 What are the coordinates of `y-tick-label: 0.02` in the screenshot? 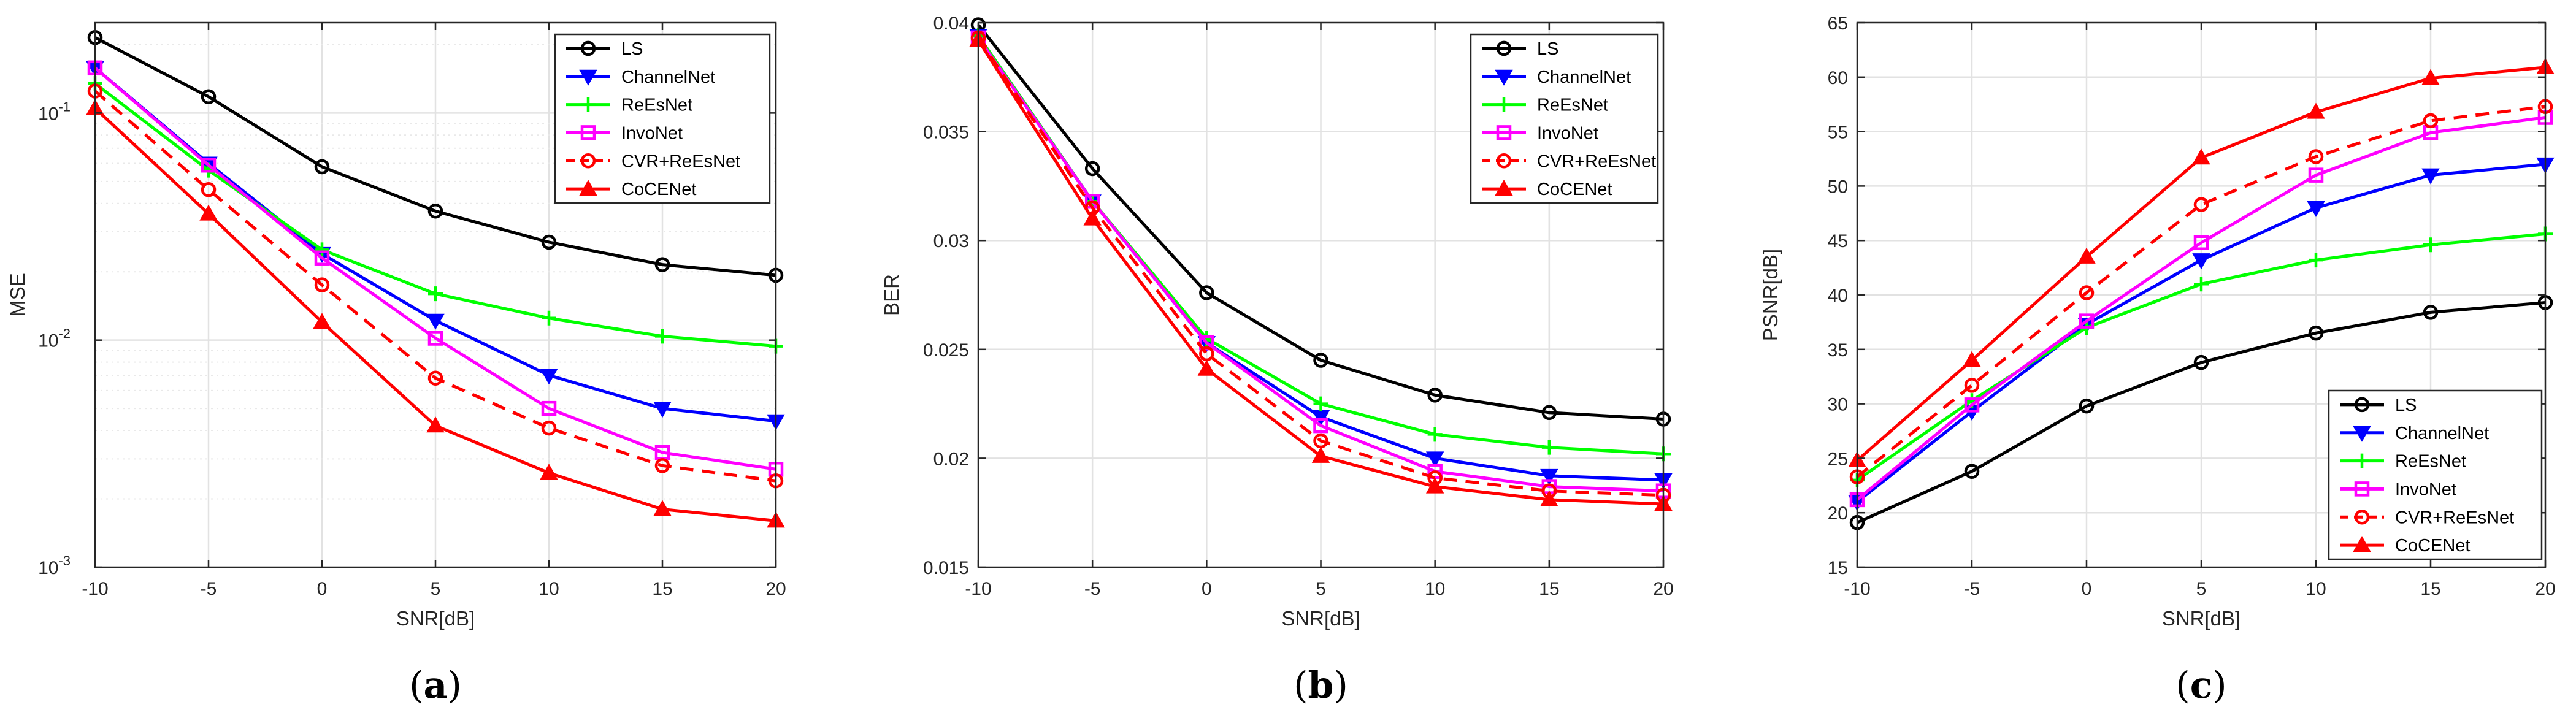 It's located at (951, 459).